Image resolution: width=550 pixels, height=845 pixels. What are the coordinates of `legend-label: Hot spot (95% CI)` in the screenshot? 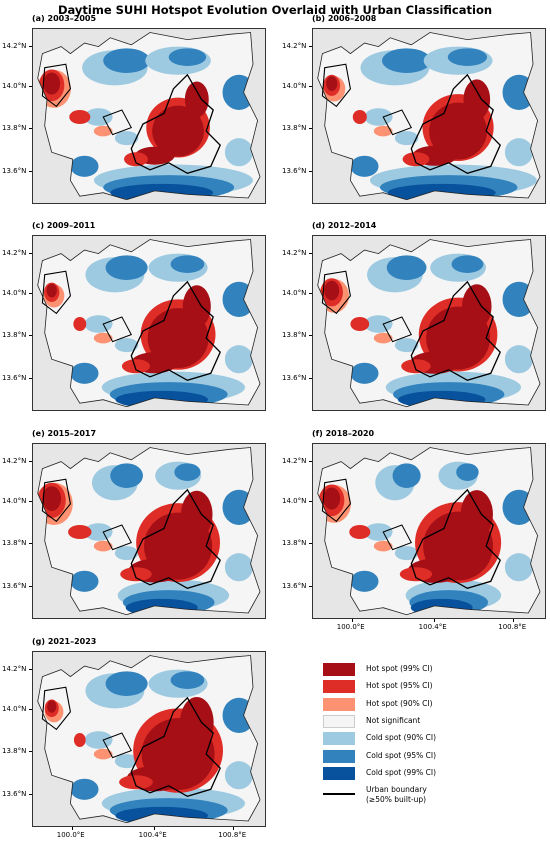 It's located at (399, 686).